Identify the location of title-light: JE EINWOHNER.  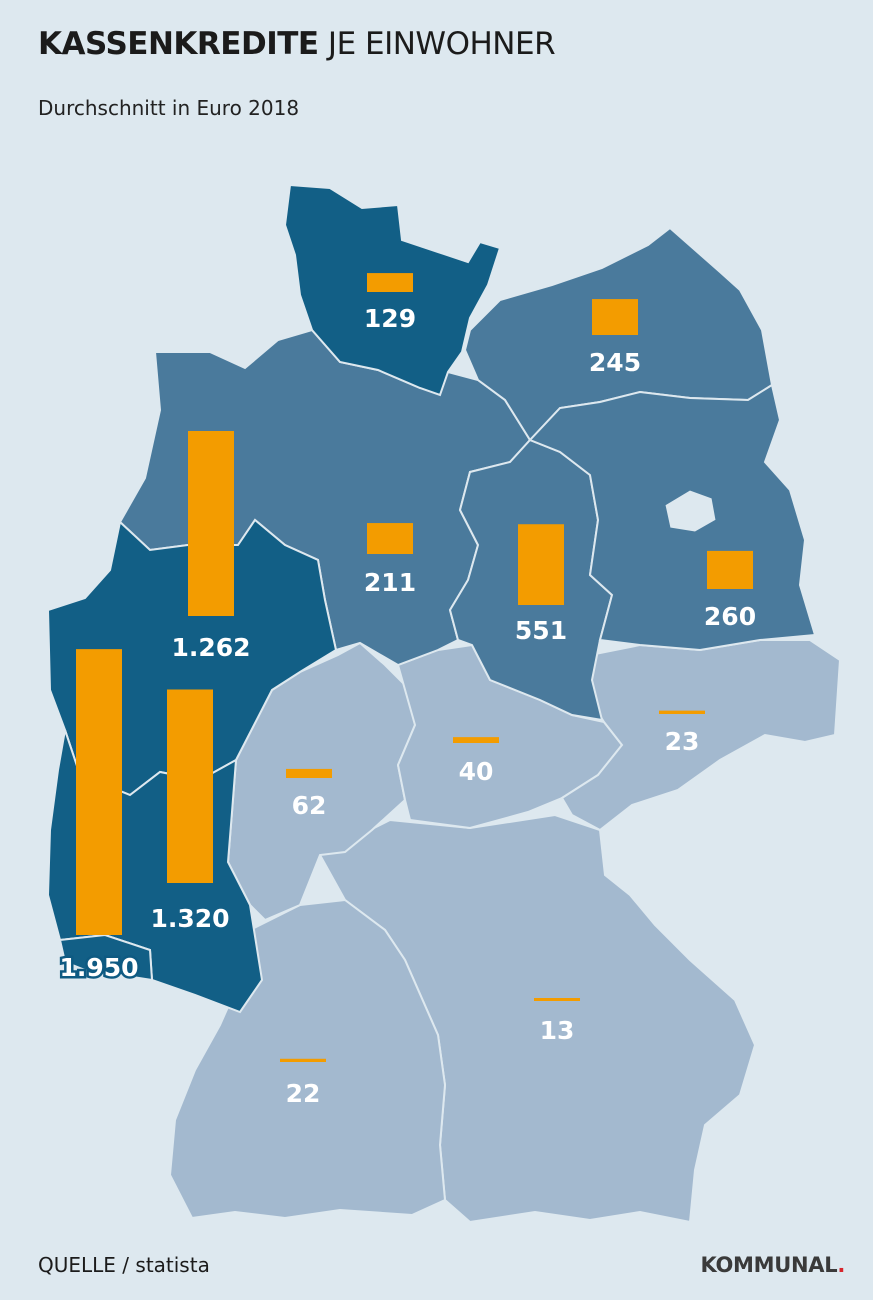
(441, 44).